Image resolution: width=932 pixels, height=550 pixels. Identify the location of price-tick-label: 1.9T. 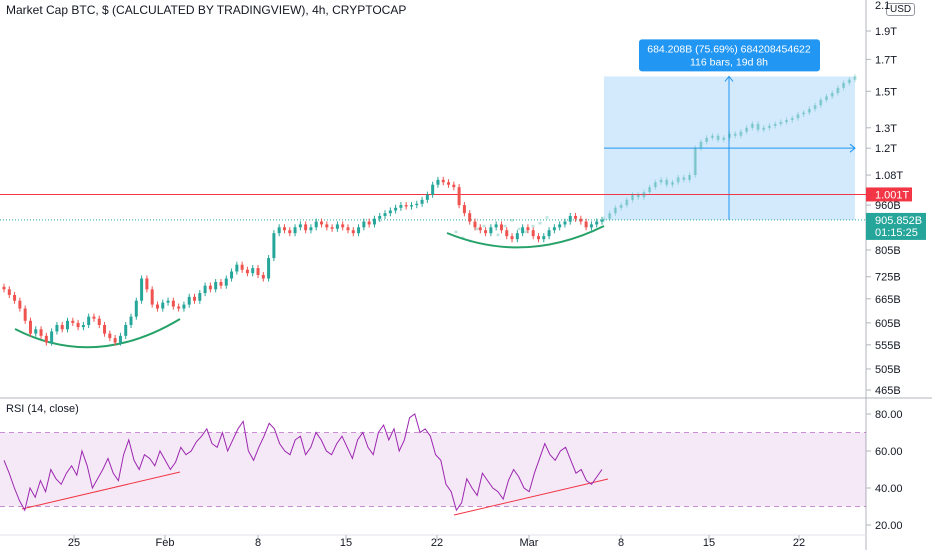
(886, 32).